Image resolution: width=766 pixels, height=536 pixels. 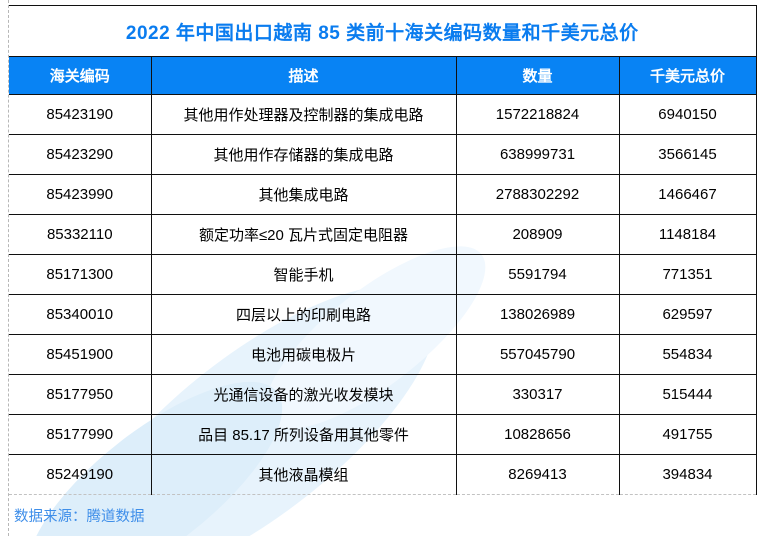 What do you see at coordinates (537, 154) in the screenshot?
I see `cell-quantity: 638999731` at bounding box center [537, 154].